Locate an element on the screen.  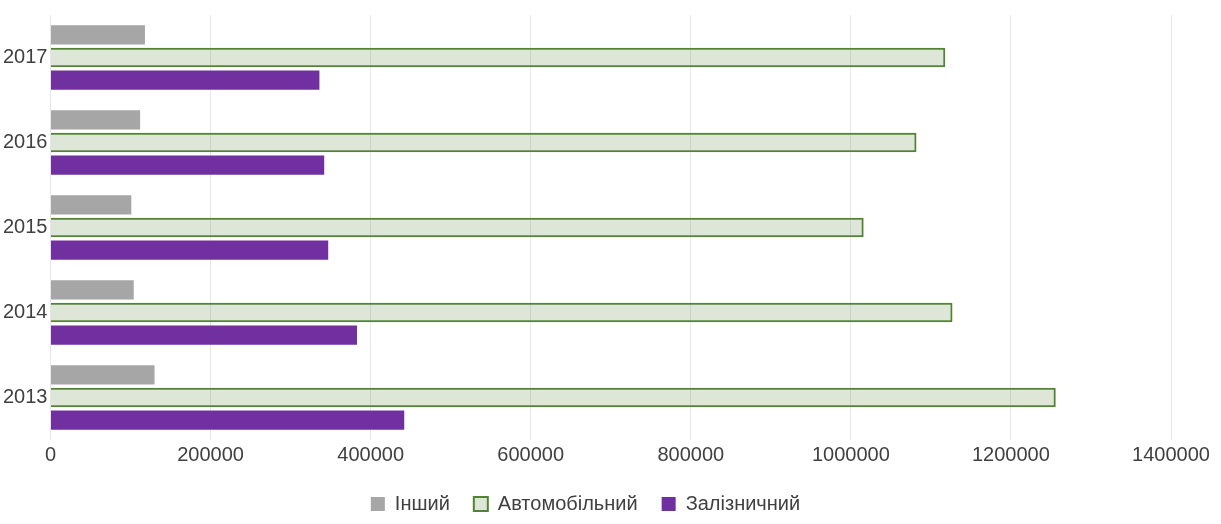
y-tick-label: 2016 is located at coordinates (25, 141).